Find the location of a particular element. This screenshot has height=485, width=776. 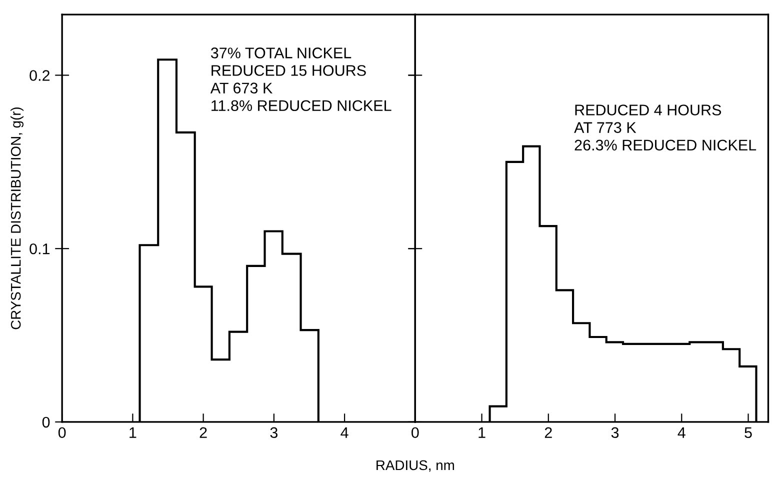

y-axis-title: CRYSTALLITE DISTRIBUTION, g(r) is located at coordinates (17, 218).